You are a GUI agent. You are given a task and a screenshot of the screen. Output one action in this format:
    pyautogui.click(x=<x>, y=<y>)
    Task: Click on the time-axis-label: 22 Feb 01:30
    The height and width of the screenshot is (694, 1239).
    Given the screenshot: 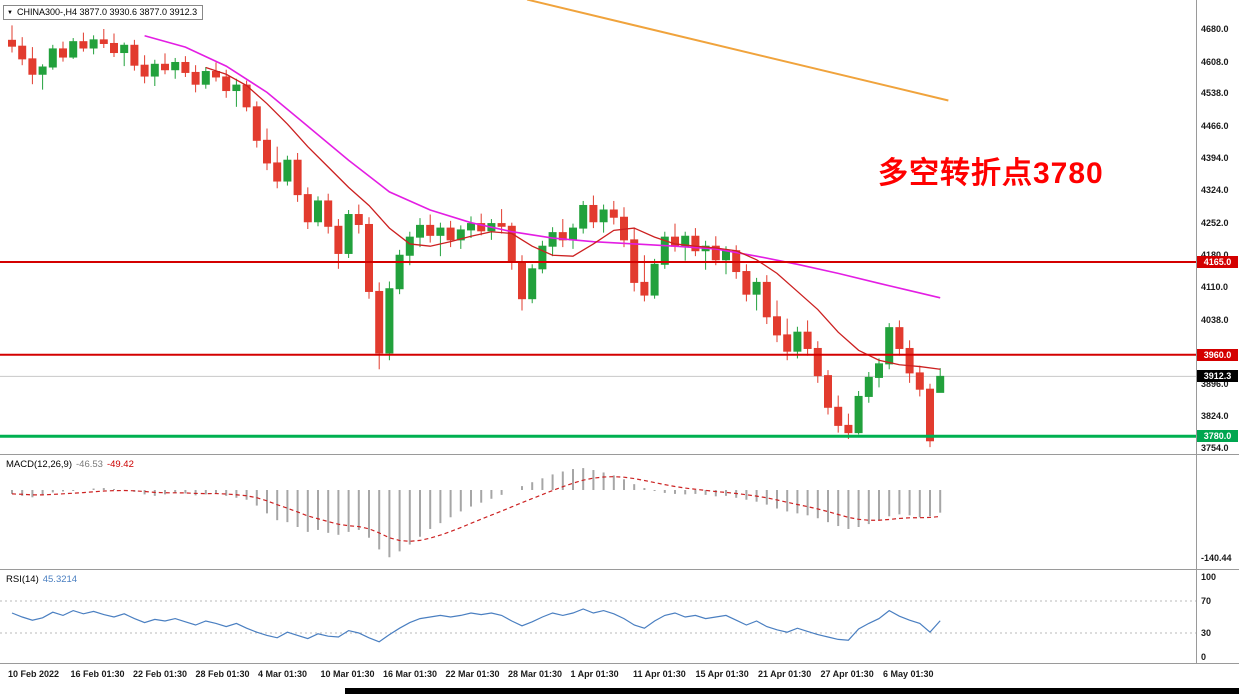 What is the action you would take?
    pyautogui.click(x=160, y=674)
    